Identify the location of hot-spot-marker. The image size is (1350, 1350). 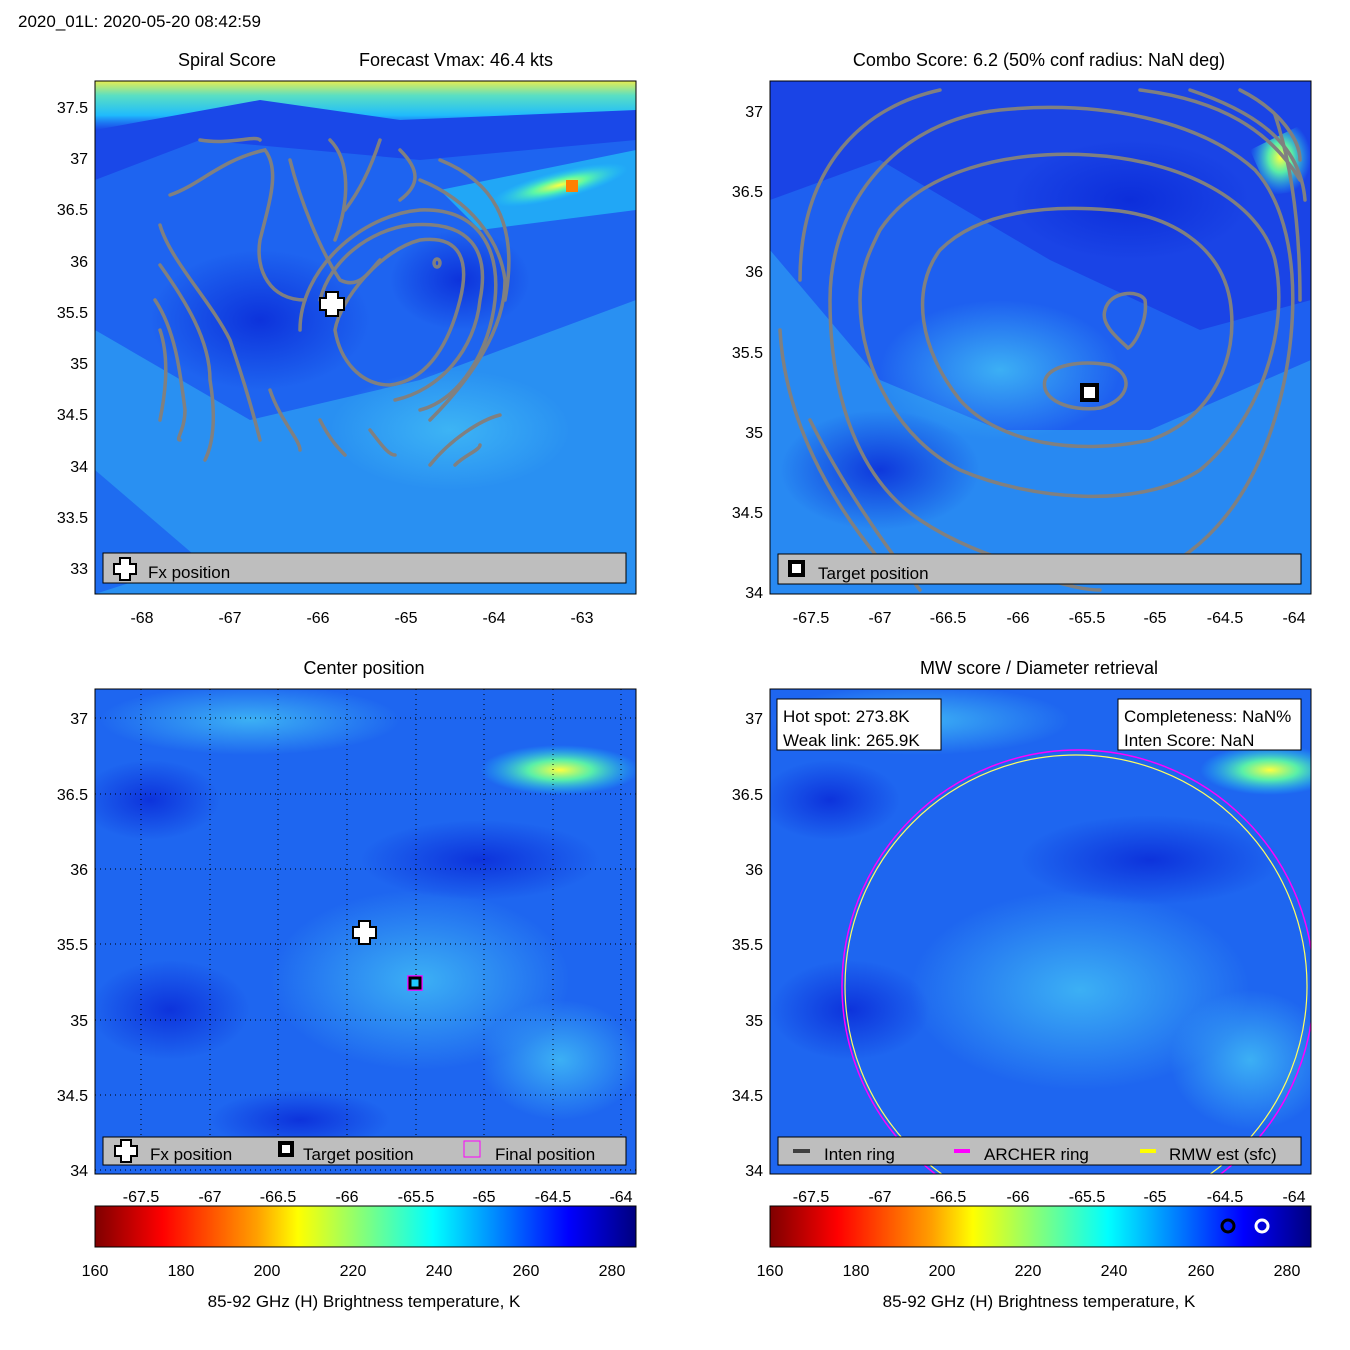
(1262, 1226).